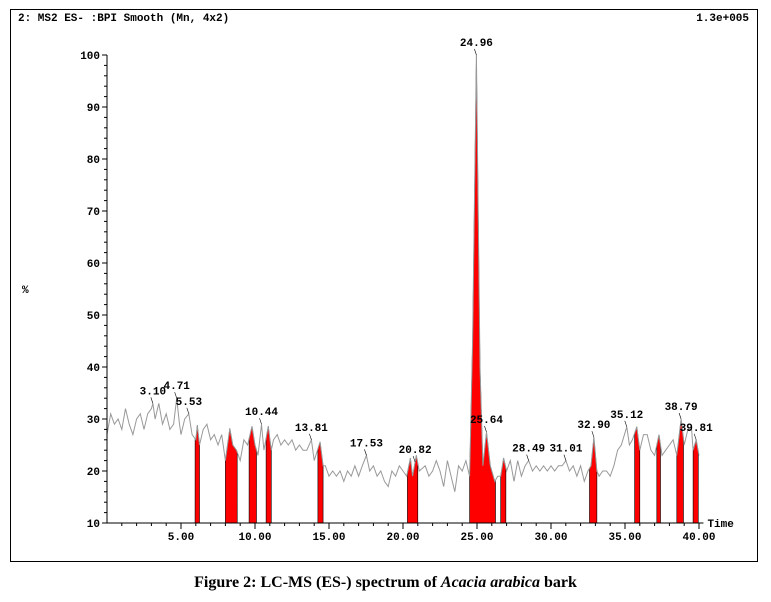 The height and width of the screenshot is (602, 771). Describe the element at coordinates (486, 421) in the screenshot. I see `peak-label: 25.64` at that location.